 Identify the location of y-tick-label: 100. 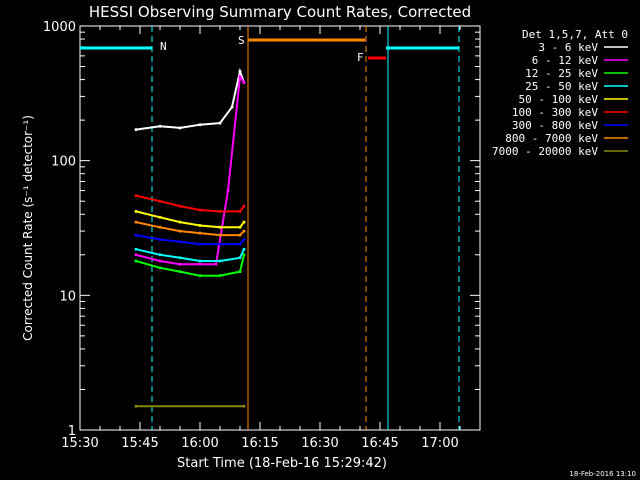
(63, 162).